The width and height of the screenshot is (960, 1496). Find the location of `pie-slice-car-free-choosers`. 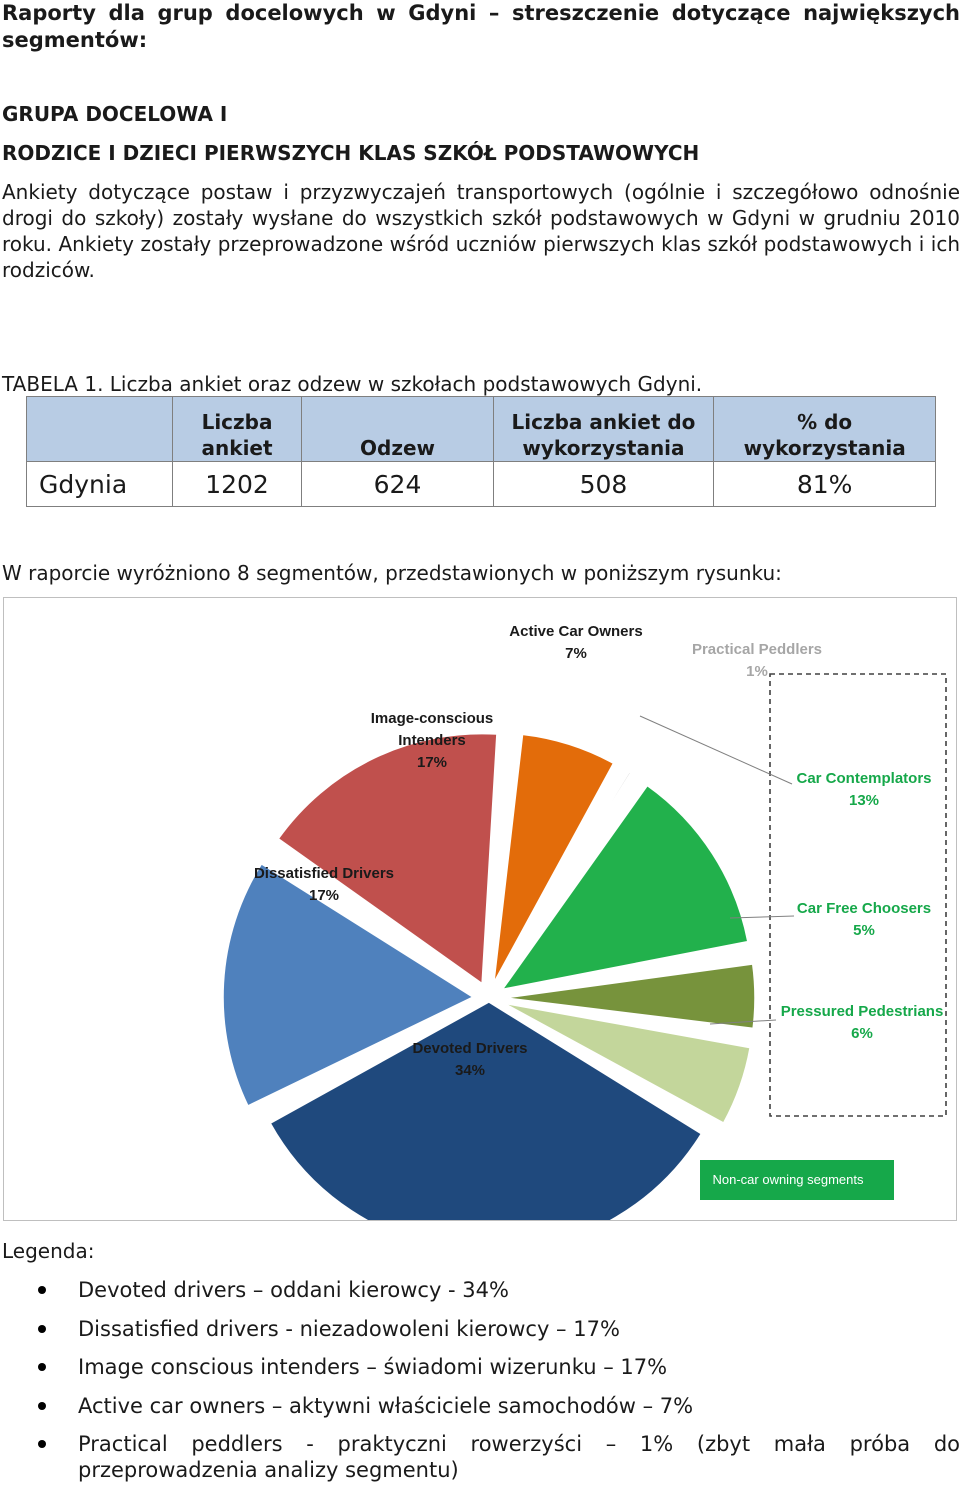

pie-slice-car-free-choosers is located at coordinates (630, 996).